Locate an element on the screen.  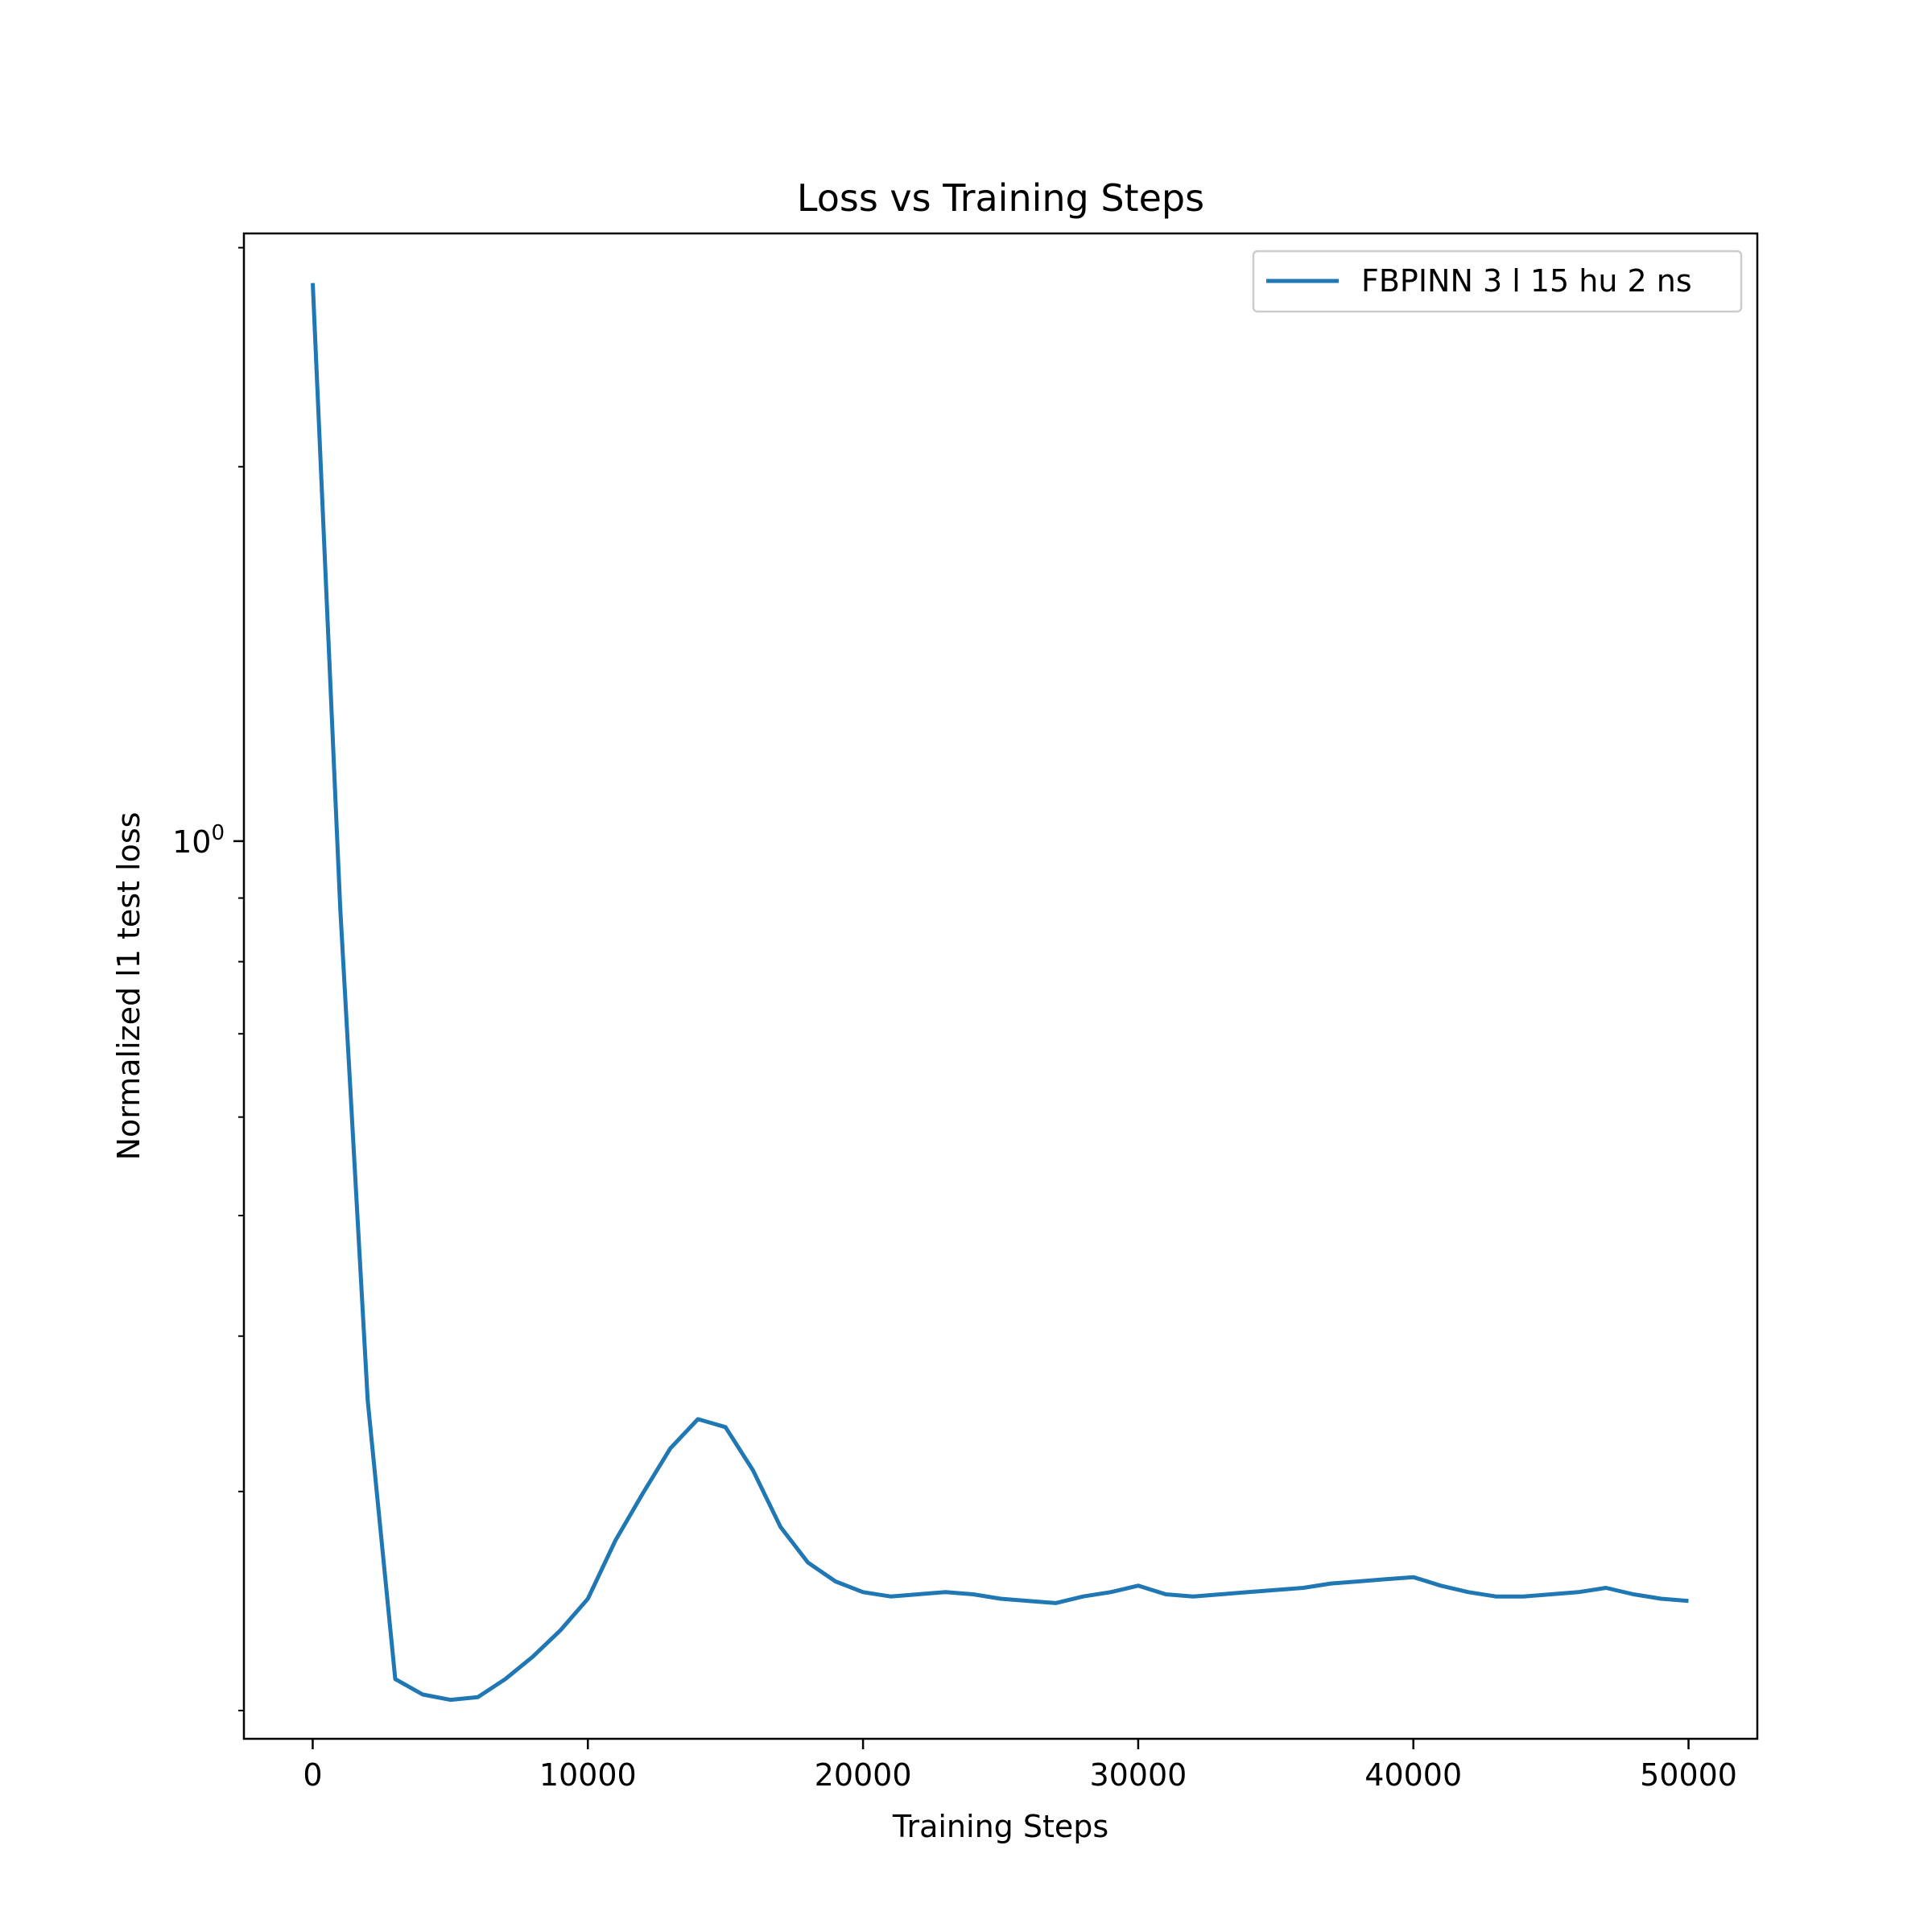
x-tick-label: 50000 is located at coordinates (1688, 1775).